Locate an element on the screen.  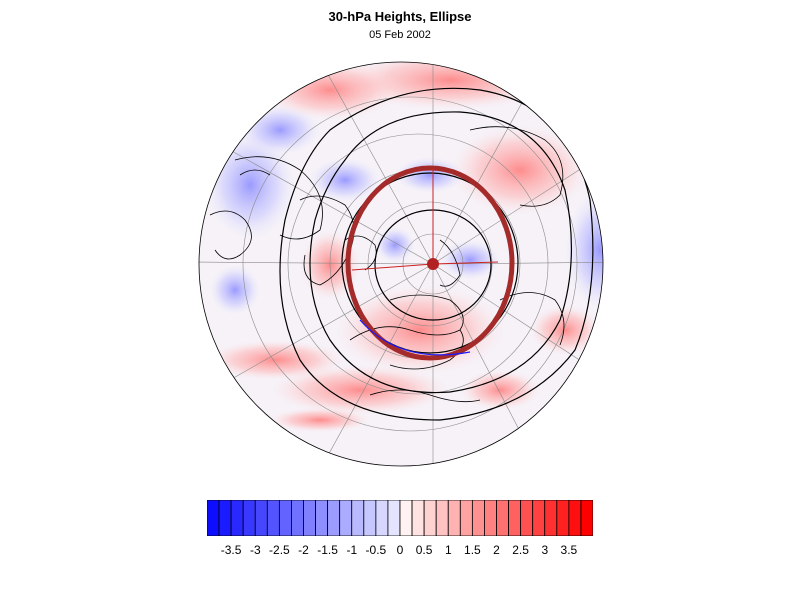
colorbar-tick-label: 1.5 is located at coordinates (472, 550).